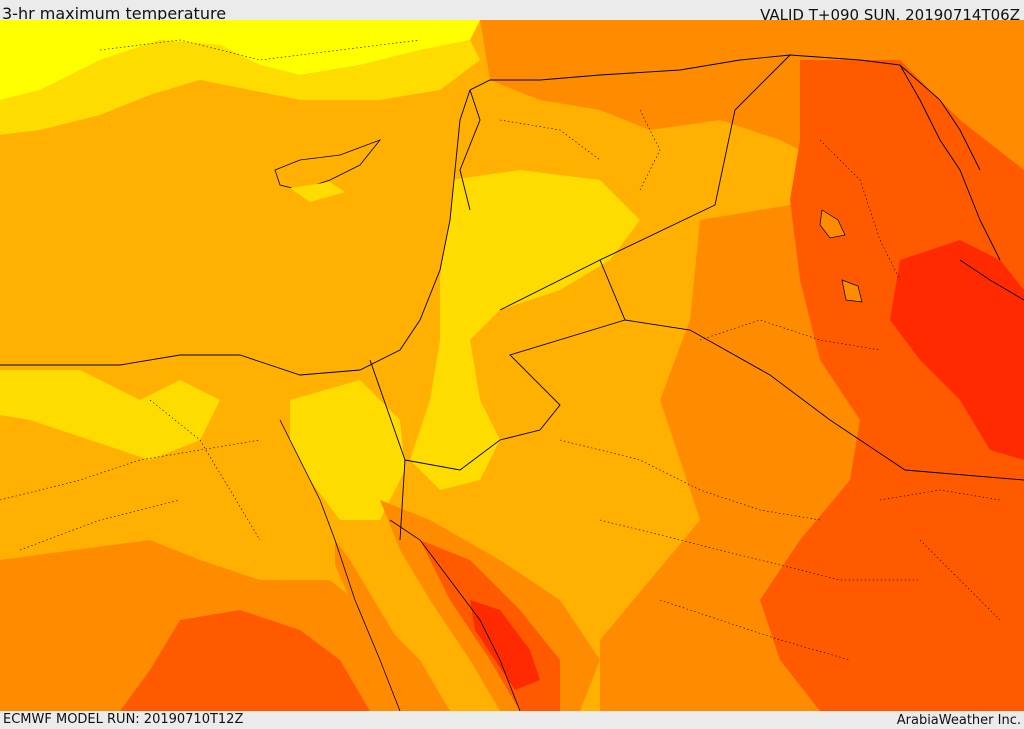  What do you see at coordinates (832, 224) in the screenshot?
I see `lake-tharthar` at bounding box center [832, 224].